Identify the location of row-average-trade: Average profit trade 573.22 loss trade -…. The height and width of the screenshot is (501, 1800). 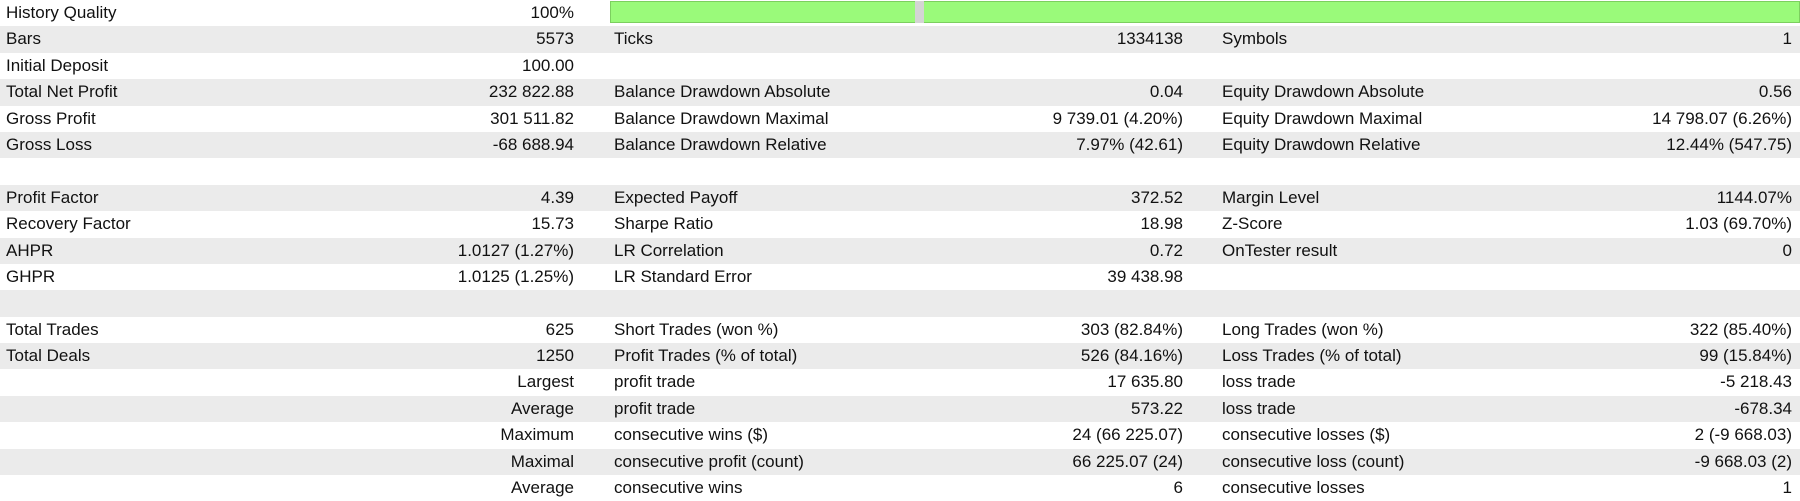
(900, 409).